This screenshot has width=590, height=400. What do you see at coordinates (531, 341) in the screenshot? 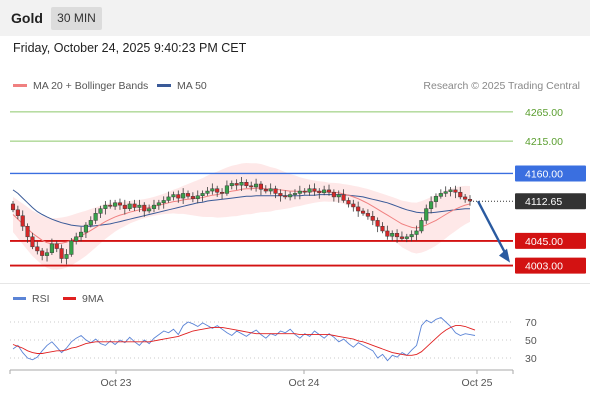
I see `rsi-tick-label: 50` at bounding box center [531, 341].